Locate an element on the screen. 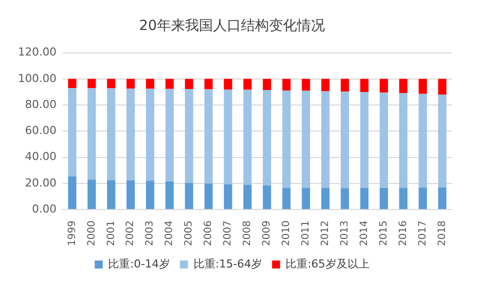  x-tick-label: 2010 is located at coordinates (286, 233).